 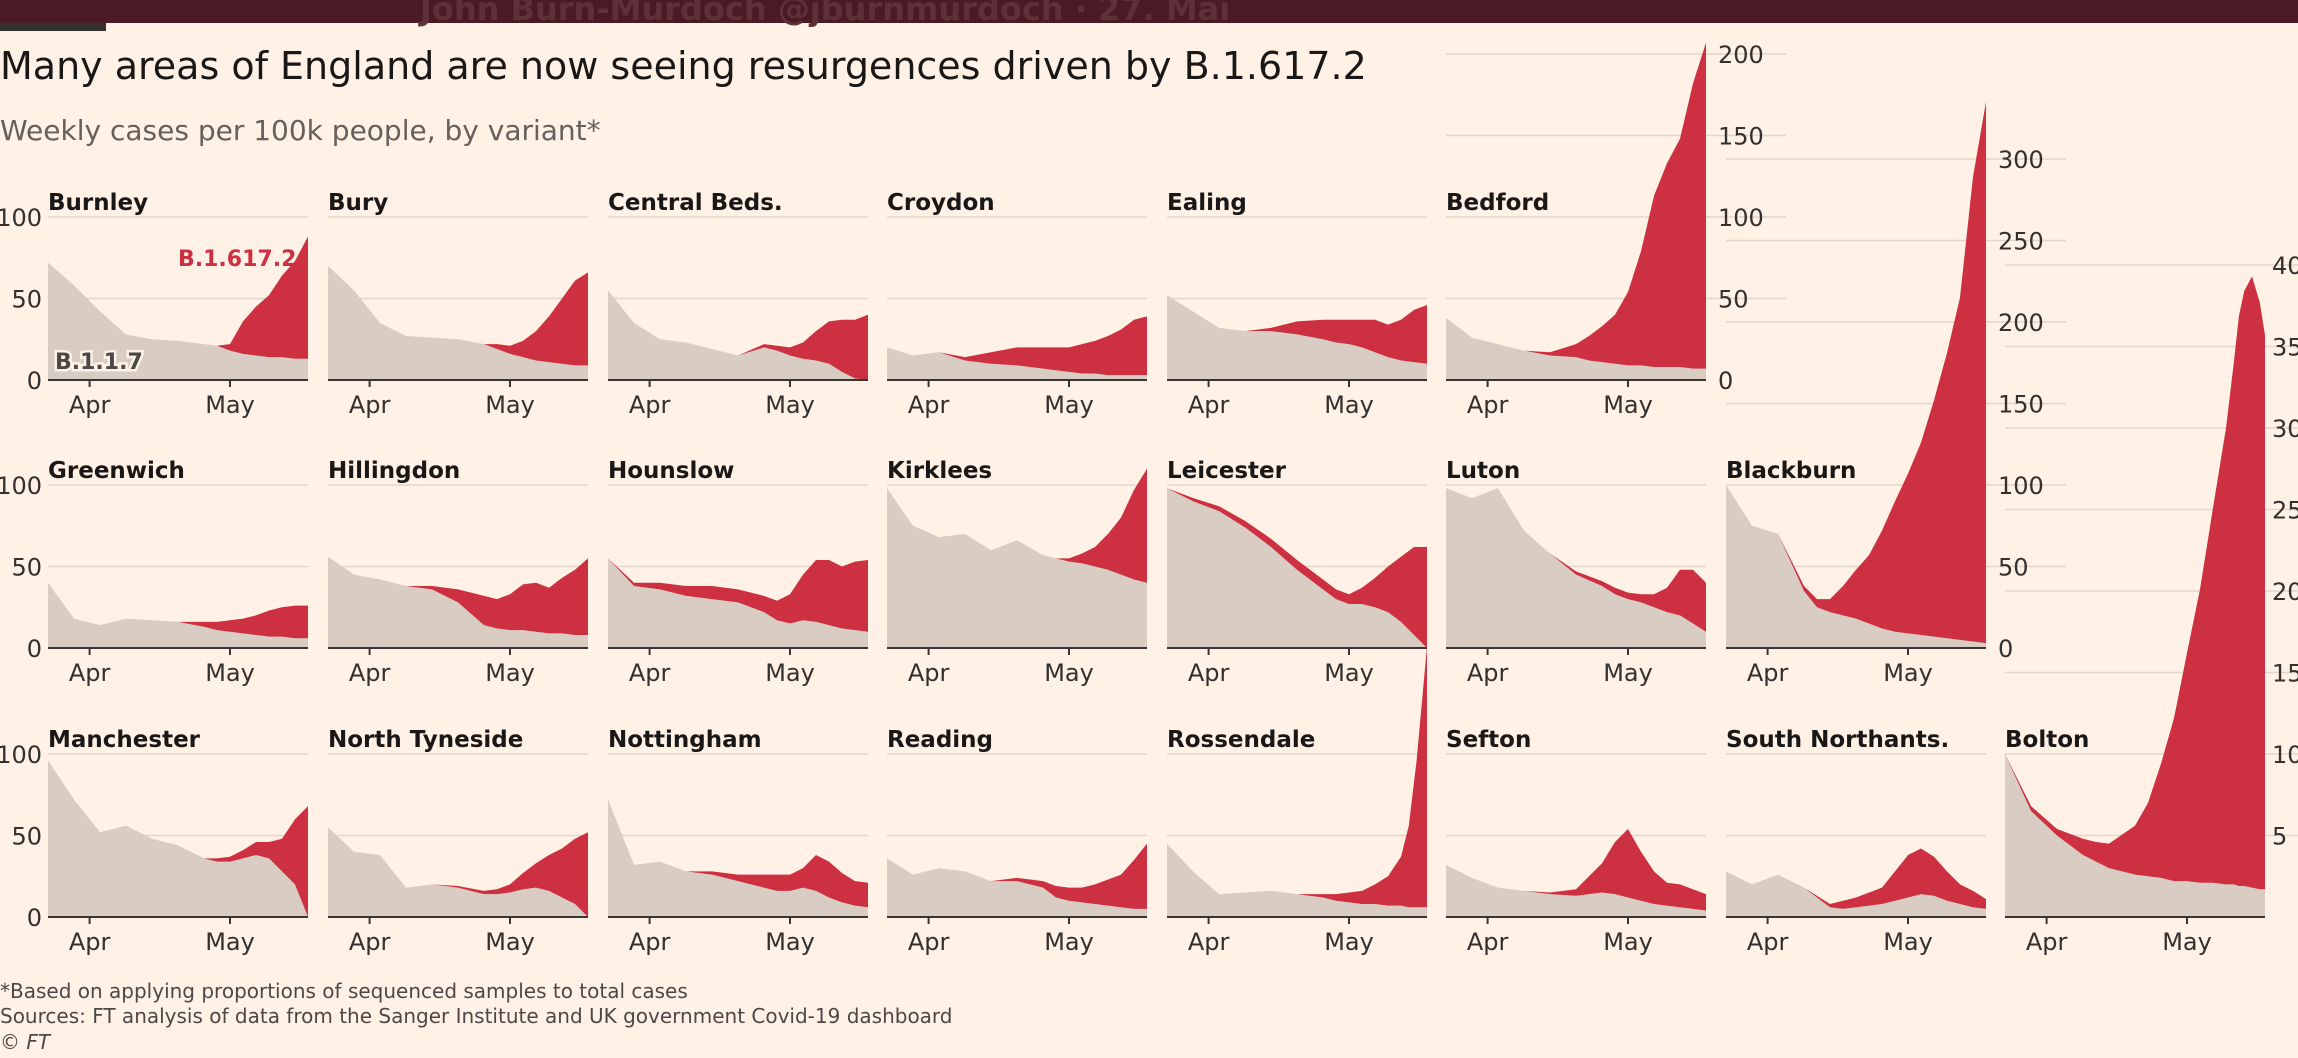 I want to click on panel-title: Kirklees, so click(x=939, y=471).